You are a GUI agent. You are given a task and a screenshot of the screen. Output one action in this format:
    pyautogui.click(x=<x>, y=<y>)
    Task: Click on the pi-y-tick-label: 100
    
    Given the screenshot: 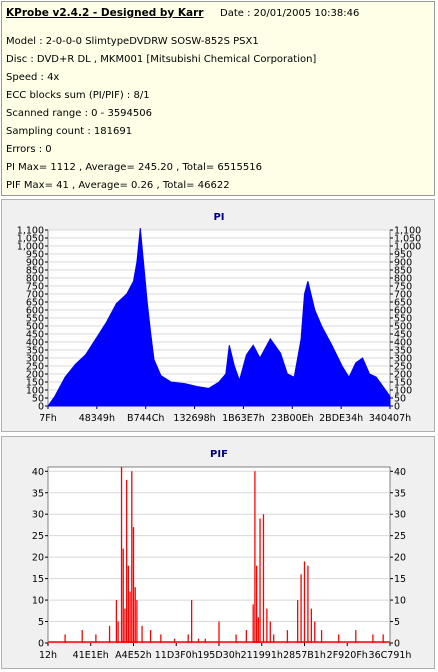 What is the action you would take?
    pyautogui.click(x=35, y=391)
    